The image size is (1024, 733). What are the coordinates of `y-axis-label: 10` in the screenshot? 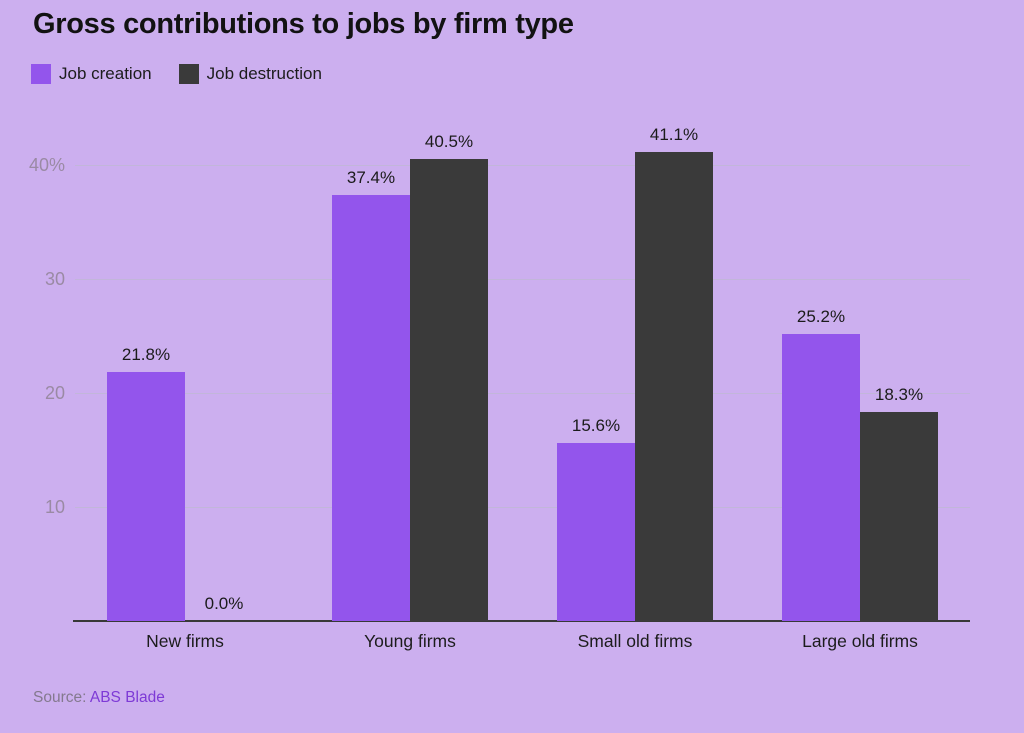 It's located at (54, 507).